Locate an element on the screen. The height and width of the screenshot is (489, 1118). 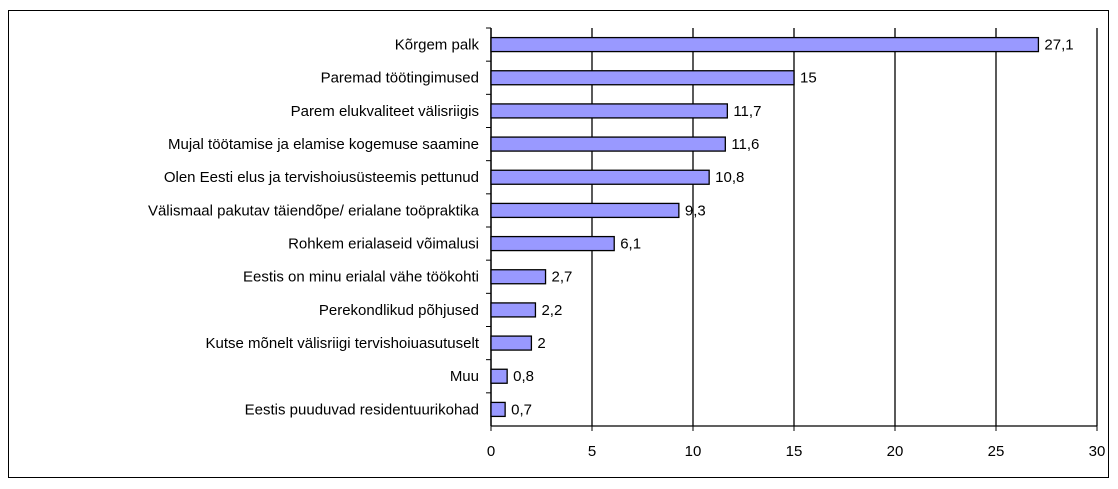
data-label: 11,7 is located at coordinates (747, 111).